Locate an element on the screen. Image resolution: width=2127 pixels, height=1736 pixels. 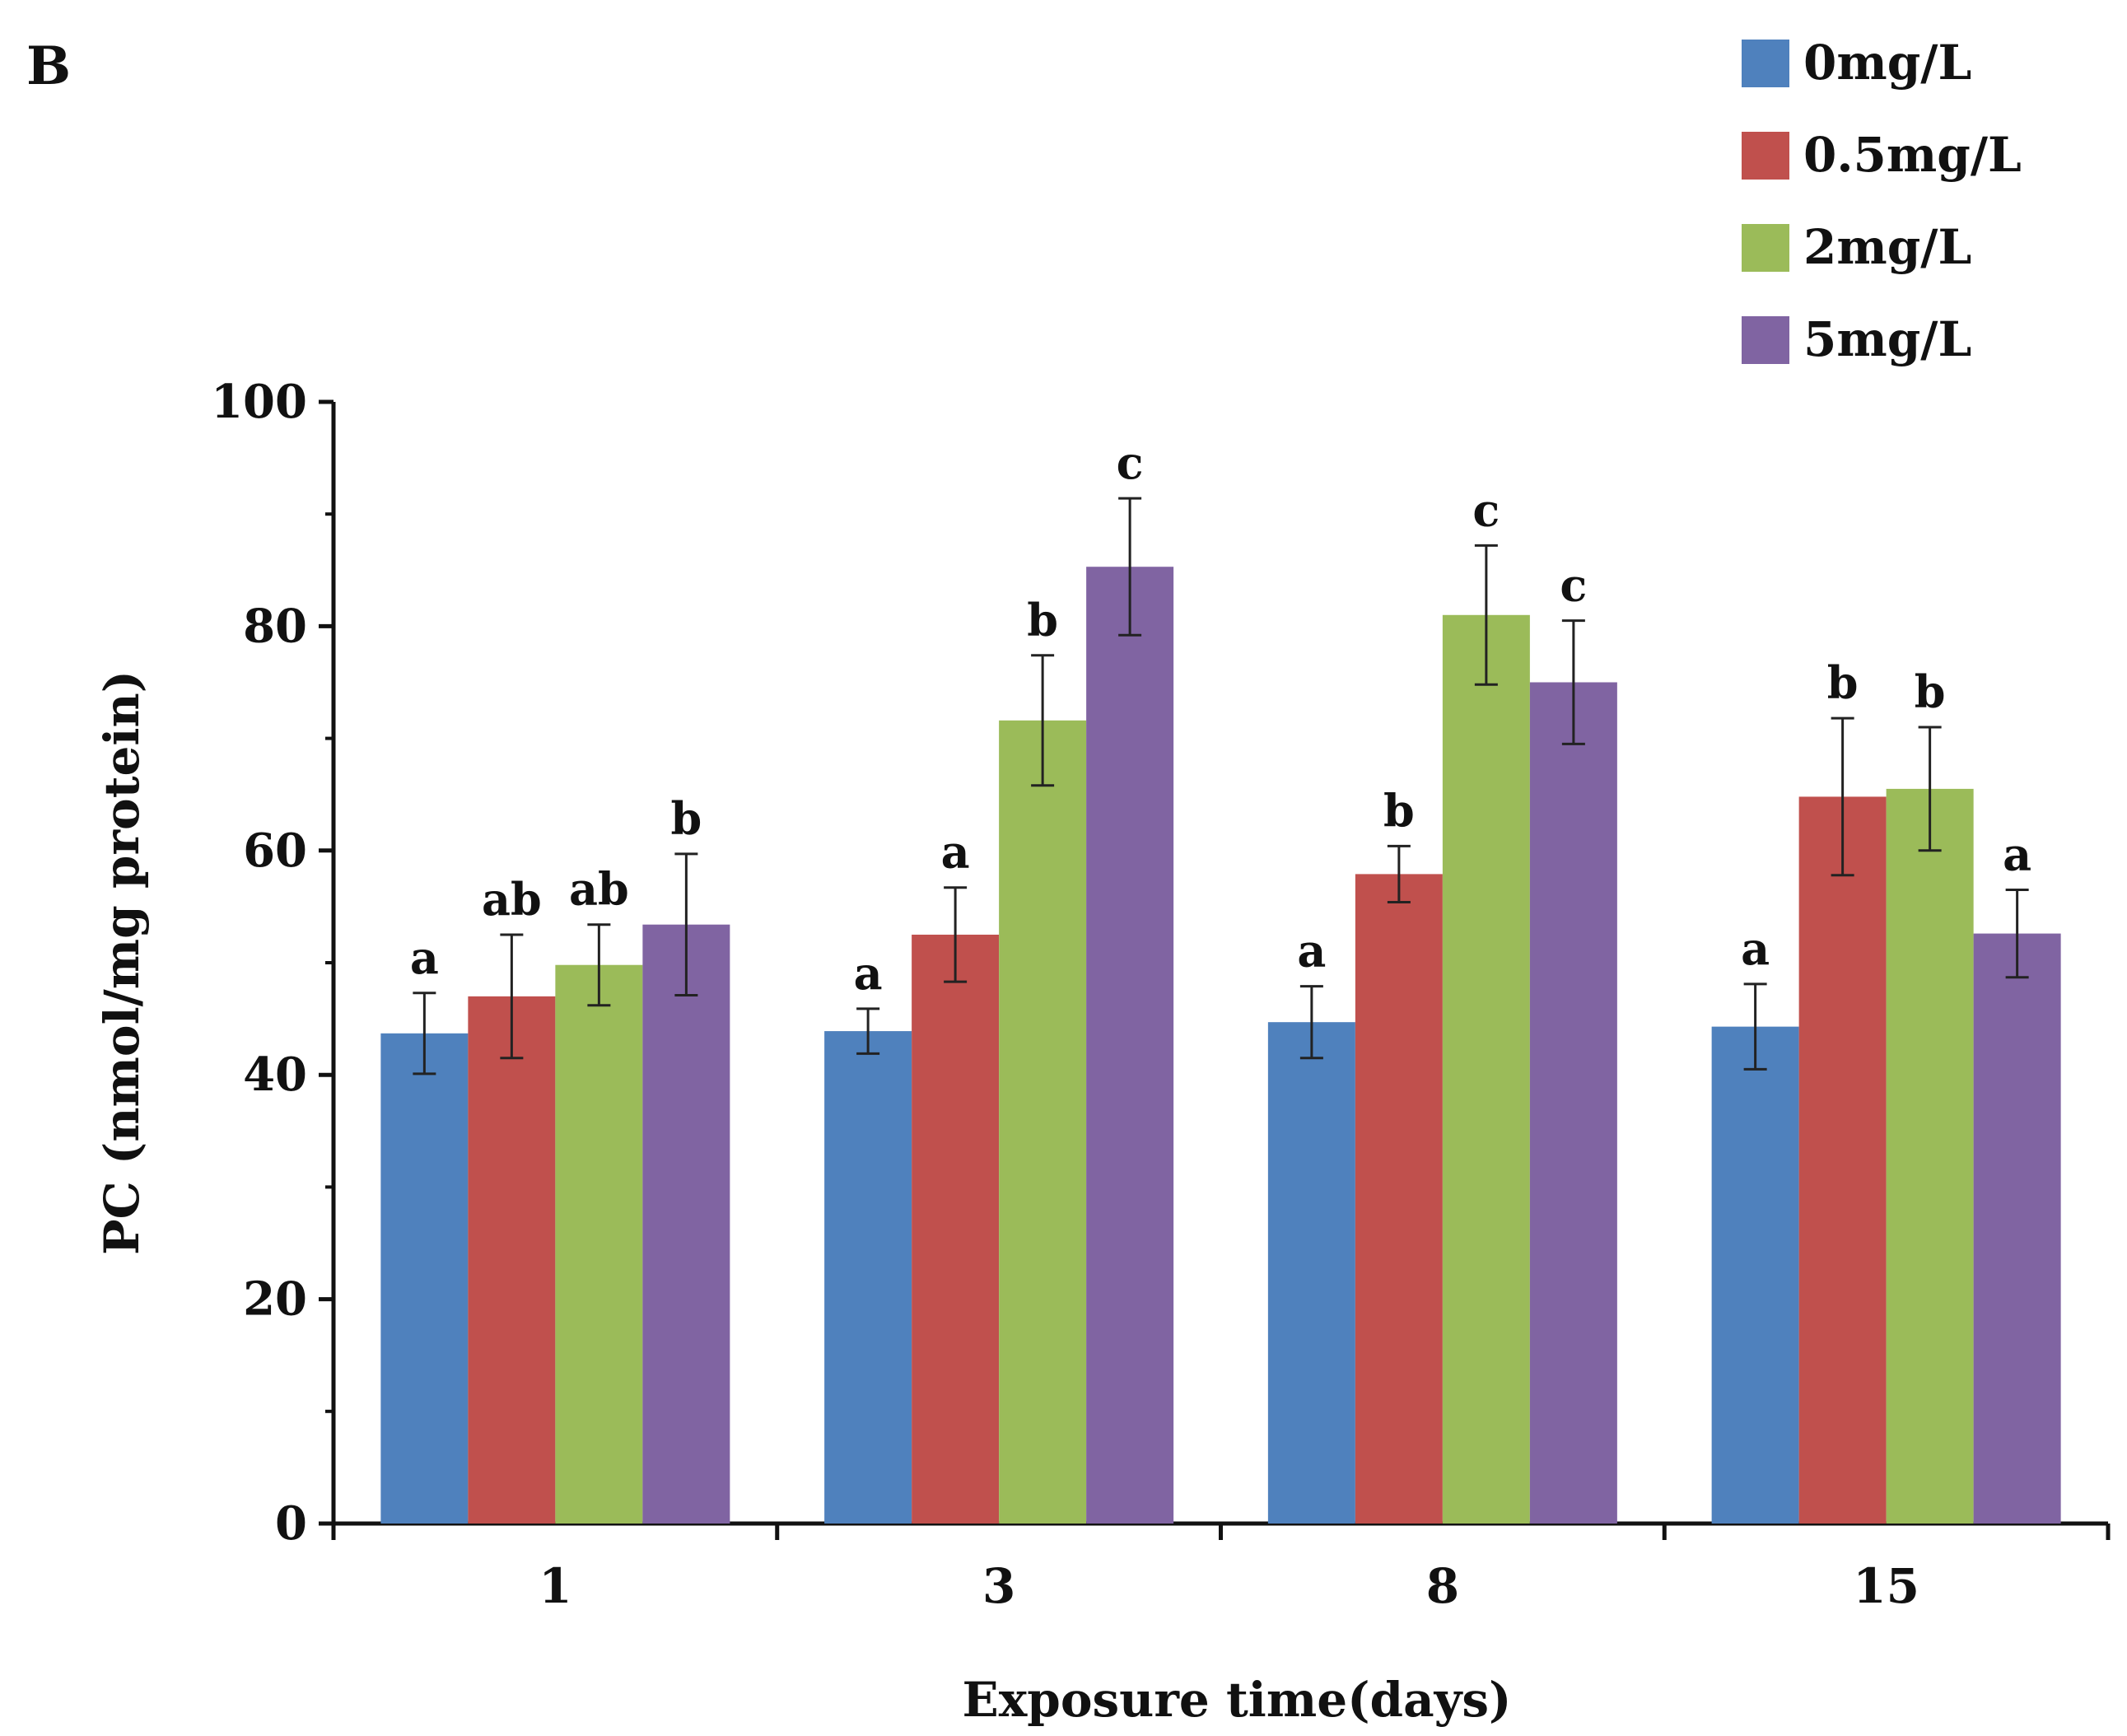
x-tick-label: 1 is located at coordinates (555, 1586).